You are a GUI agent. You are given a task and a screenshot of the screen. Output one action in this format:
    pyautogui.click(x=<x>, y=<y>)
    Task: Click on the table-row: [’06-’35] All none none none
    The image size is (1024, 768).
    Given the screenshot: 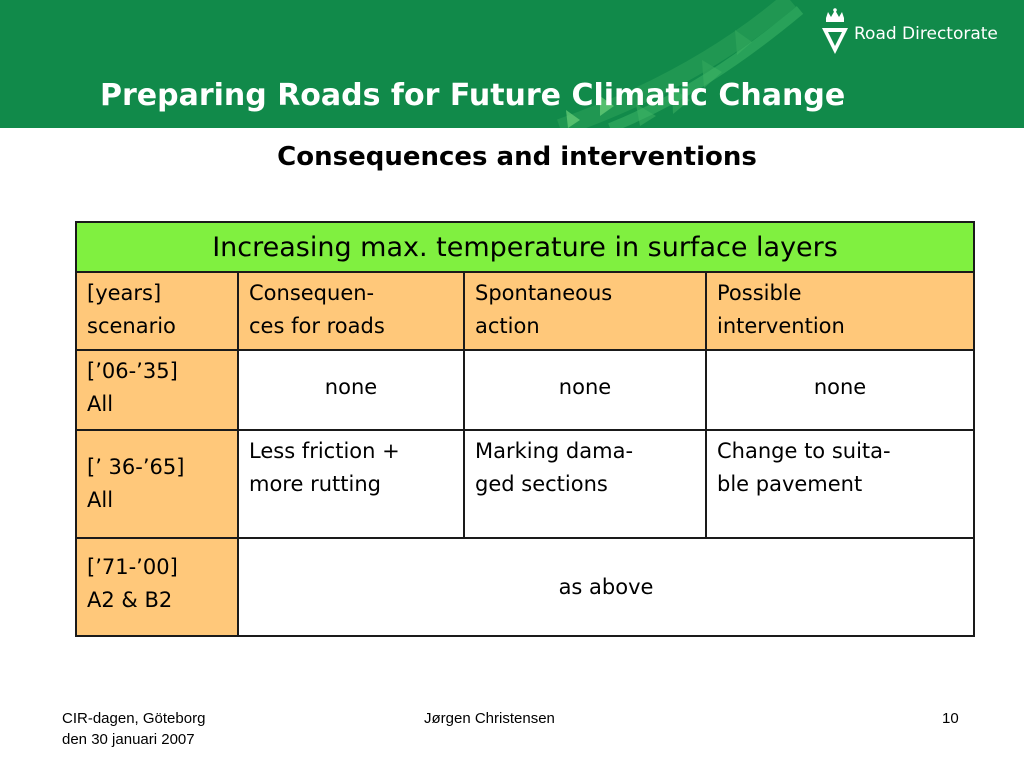 What is the action you would take?
    pyautogui.click(x=525, y=390)
    